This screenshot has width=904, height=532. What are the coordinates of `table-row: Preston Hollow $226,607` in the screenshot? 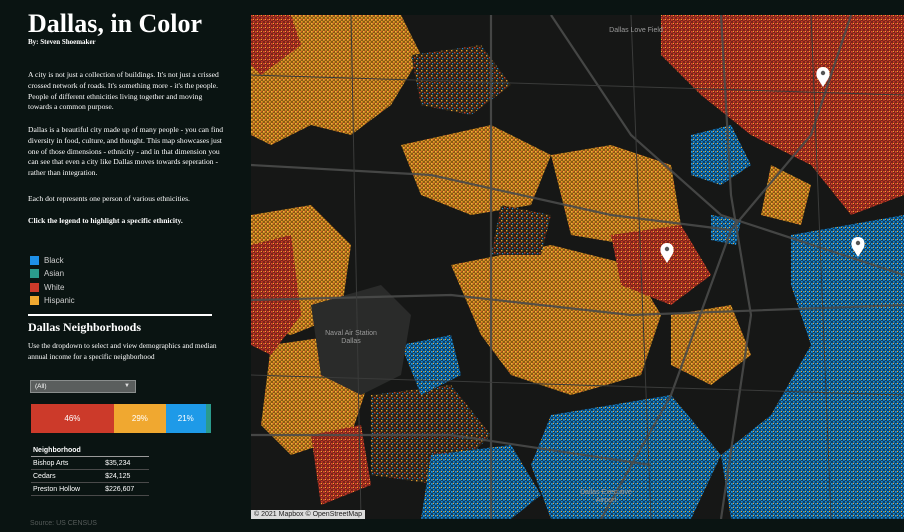 It's located at (90, 489).